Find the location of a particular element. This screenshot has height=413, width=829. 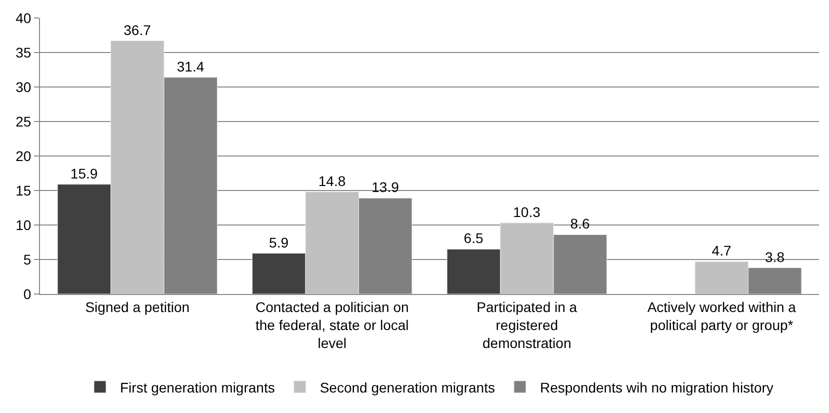

y-tick-label: 30 is located at coordinates (24, 86).